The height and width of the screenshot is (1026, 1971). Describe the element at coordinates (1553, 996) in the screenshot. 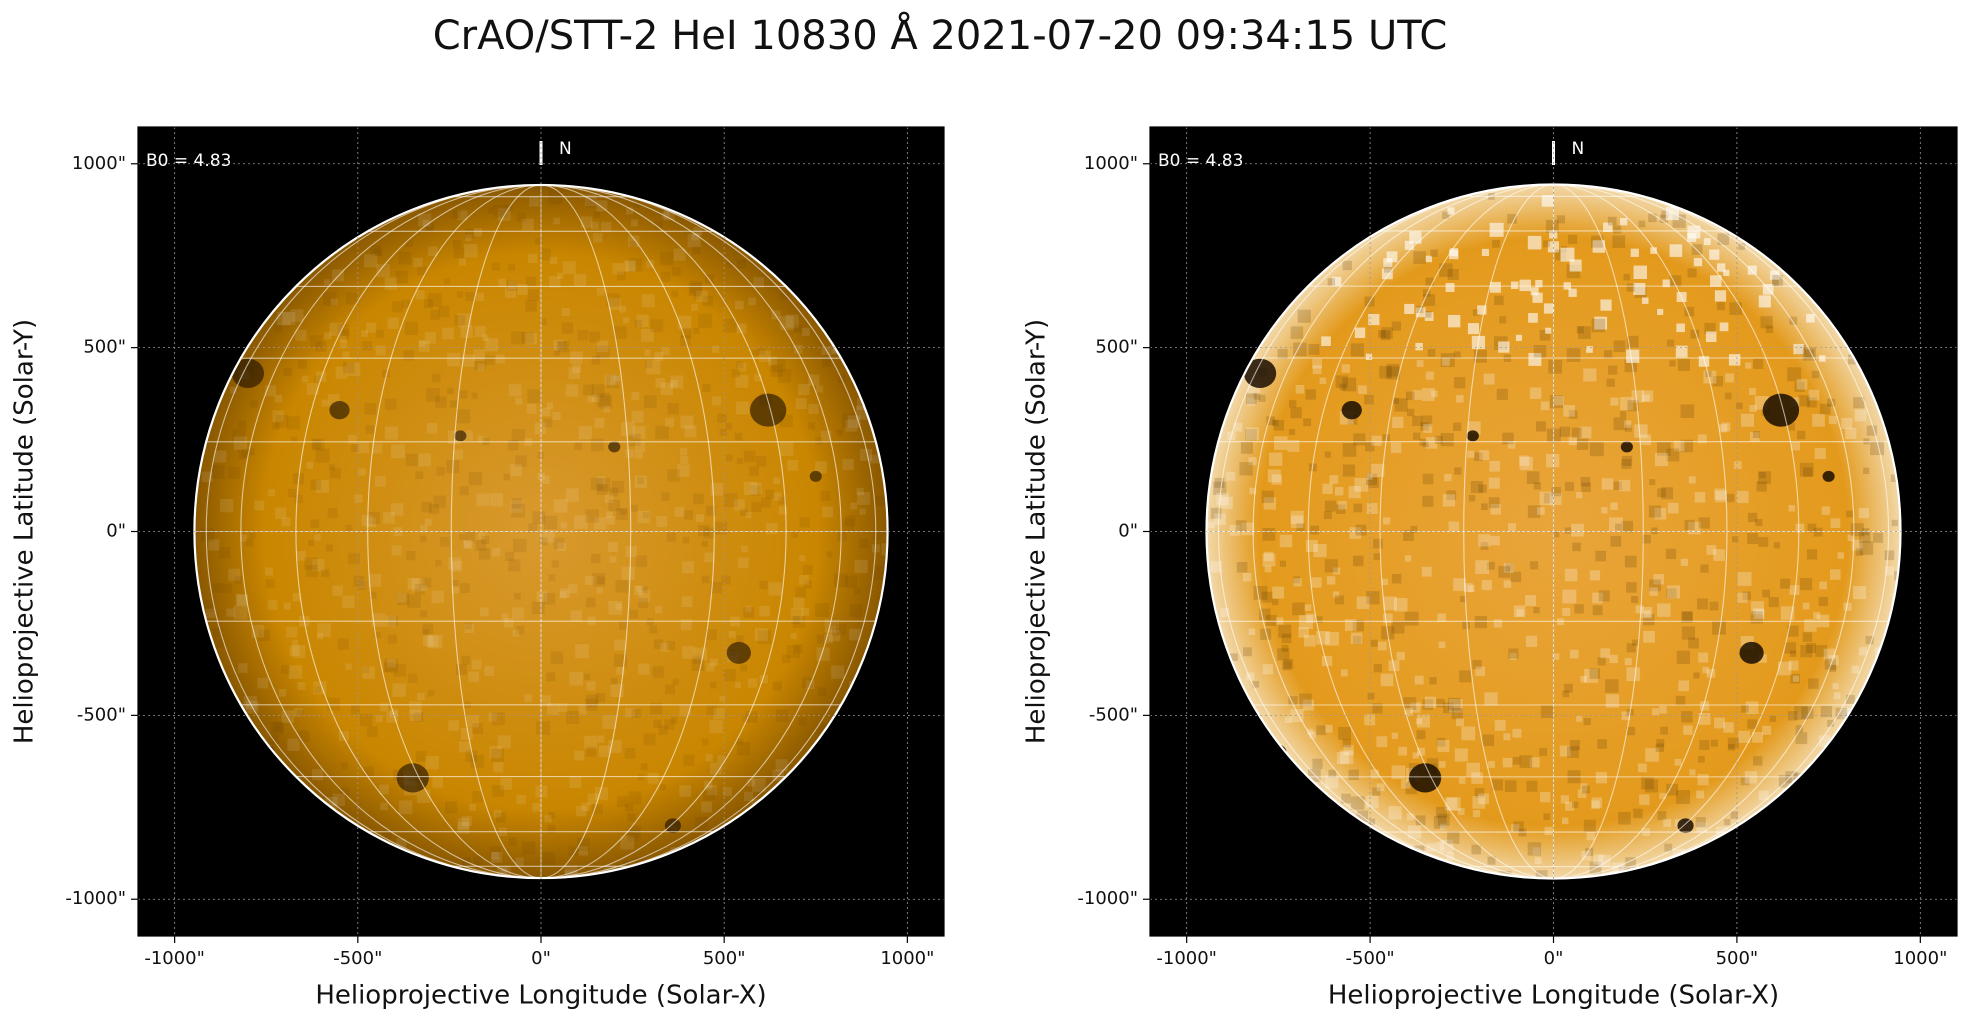

I see `x-axis-label: Helioprojective Longitude (Solar-X)` at that location.